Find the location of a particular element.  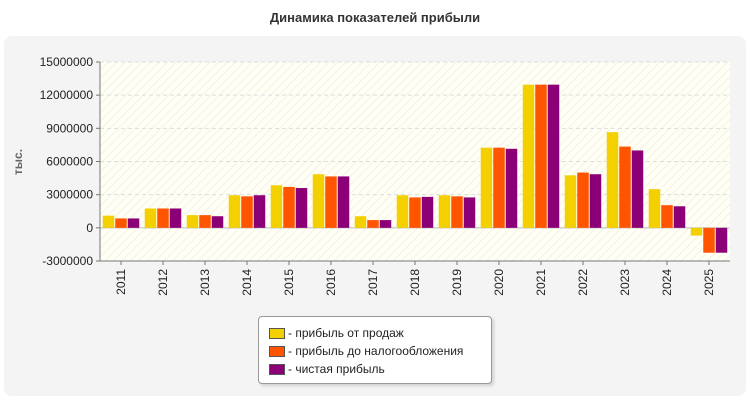

y-tick-label: 6000000 is located at coordinates (69, 162).